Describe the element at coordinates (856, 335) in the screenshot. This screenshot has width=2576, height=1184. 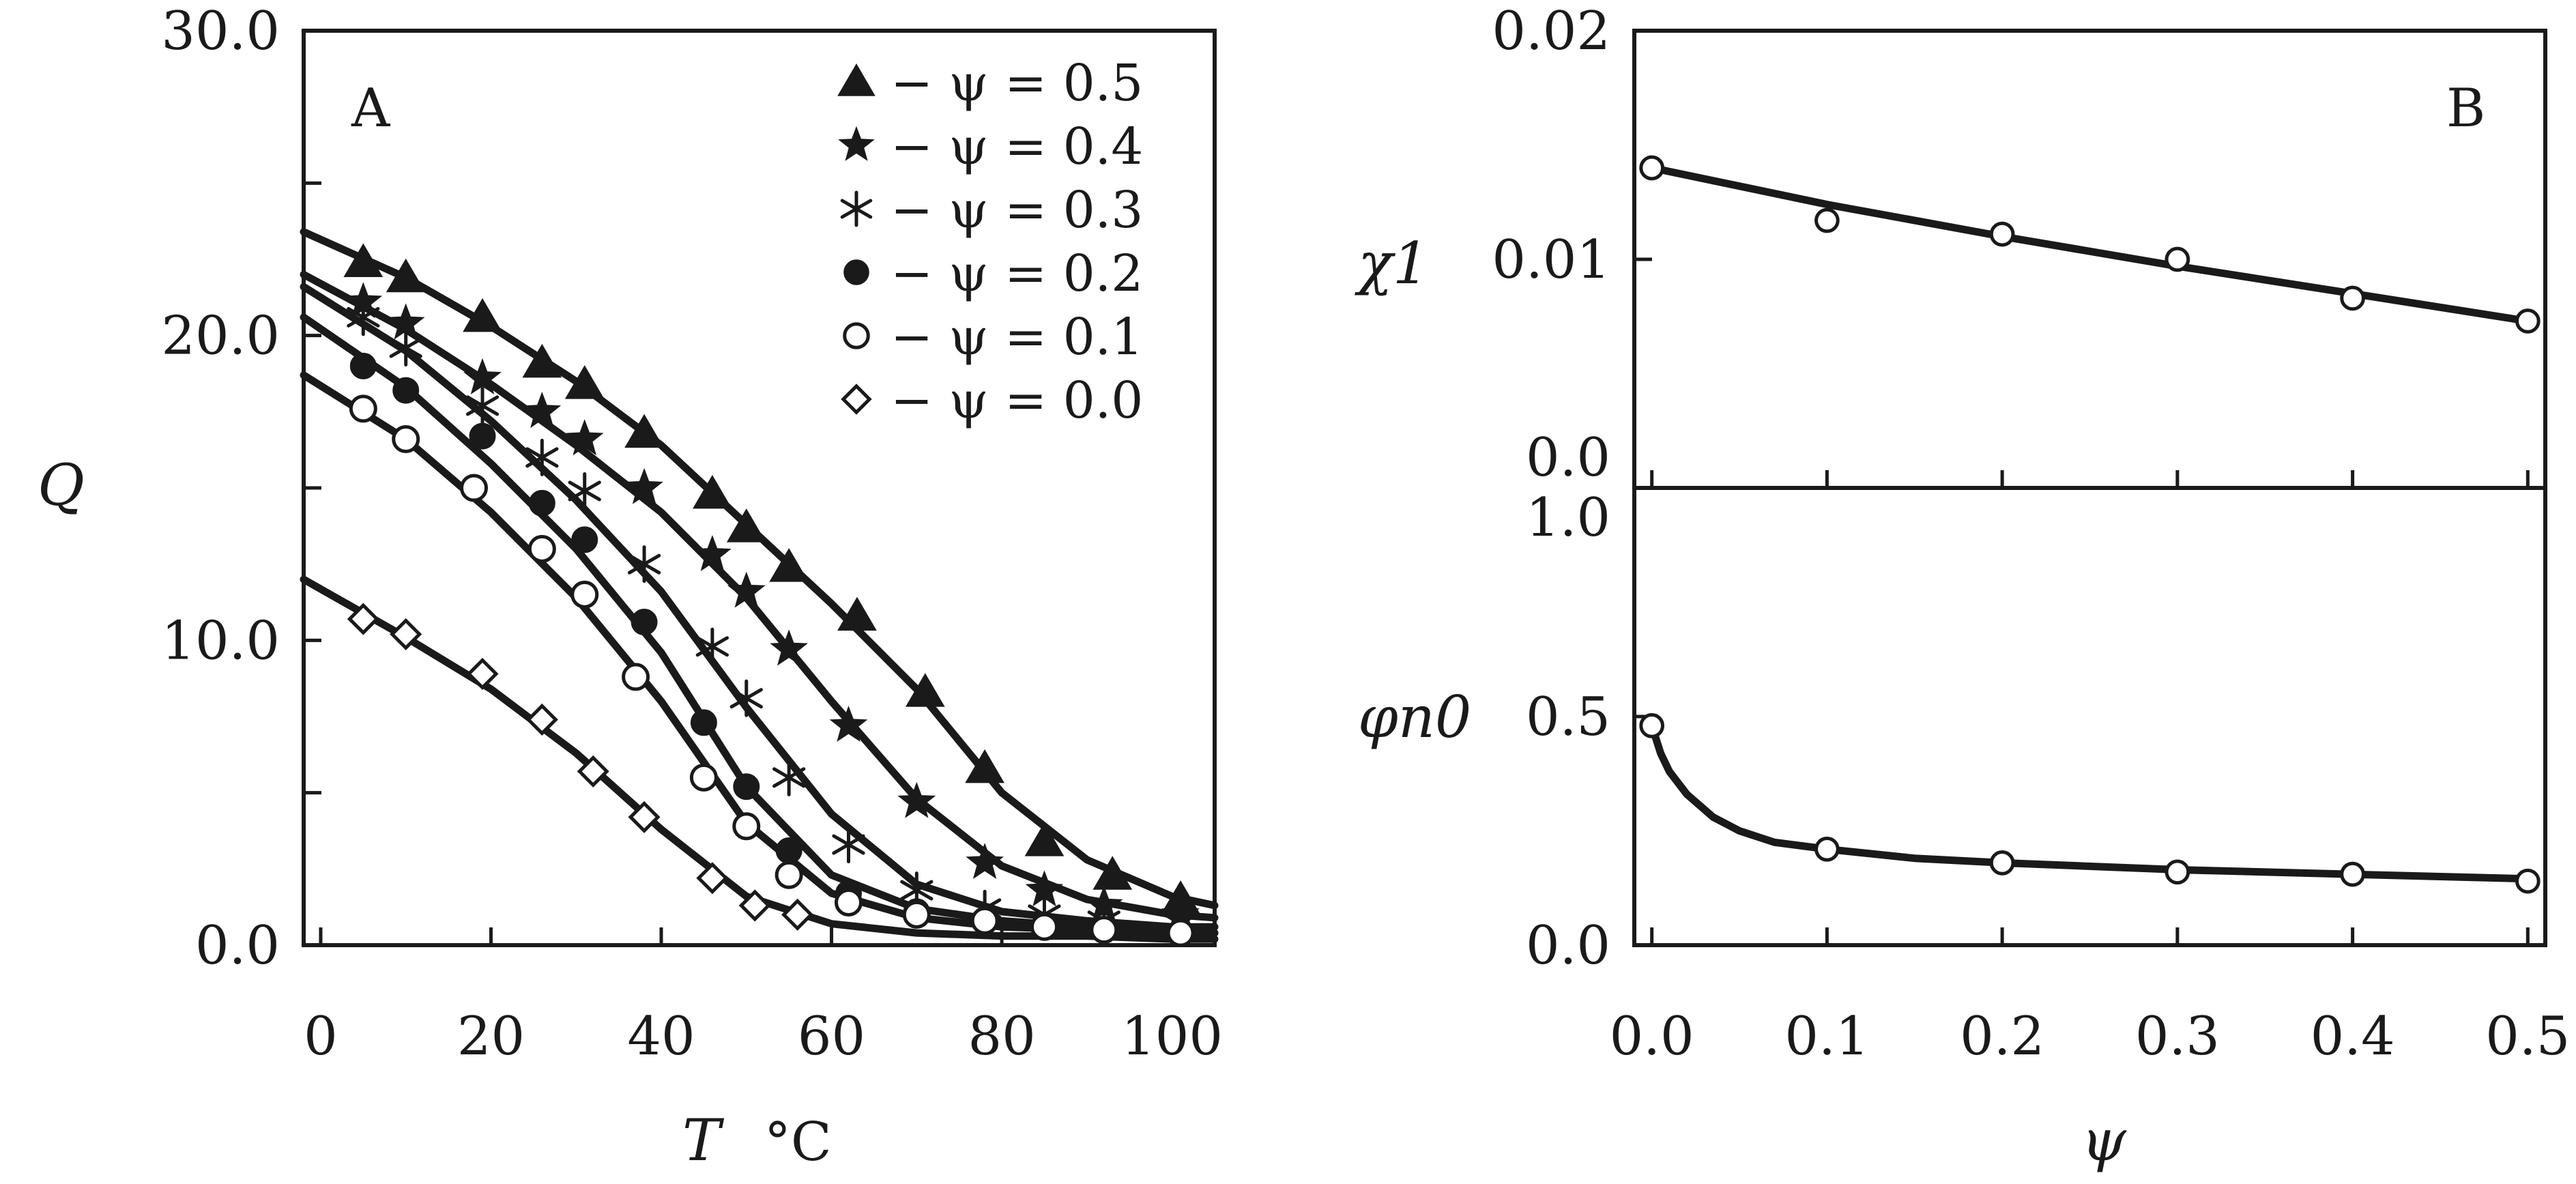
I see `legend-marker-psi-0.1` at that location.